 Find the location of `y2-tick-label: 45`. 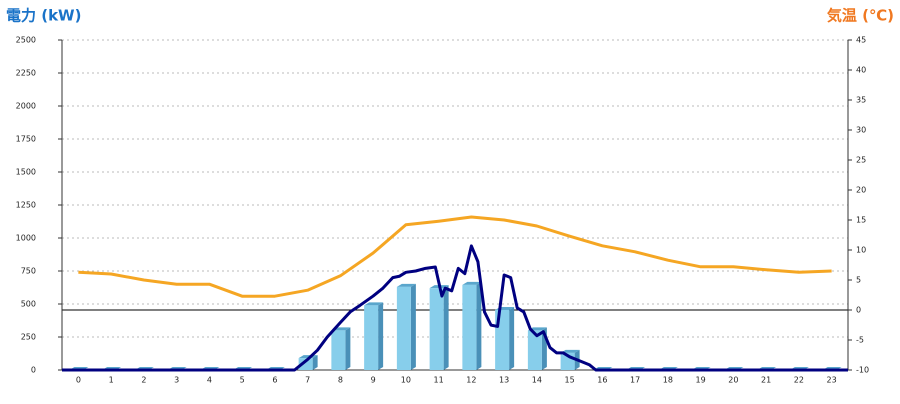

y2-tick-label: 45 is located at coordinates (861, 40).